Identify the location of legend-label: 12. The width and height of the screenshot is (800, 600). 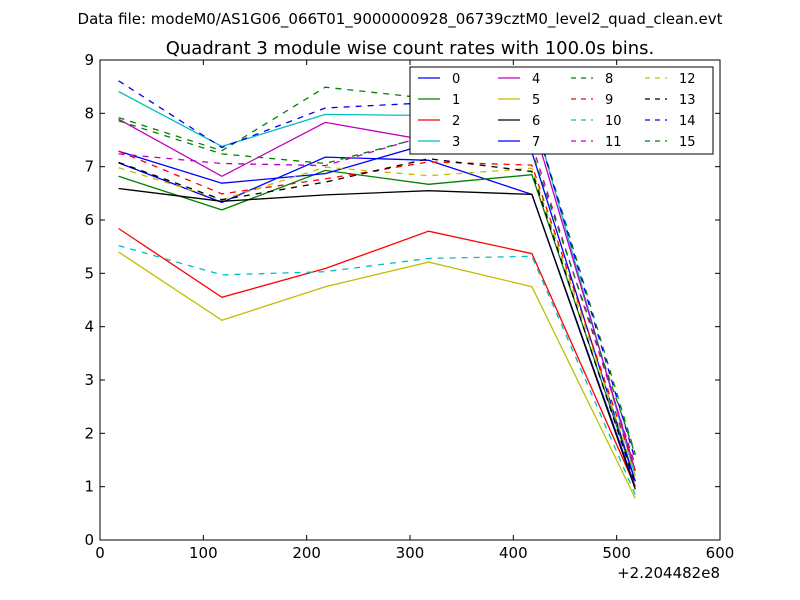
(687, 79).